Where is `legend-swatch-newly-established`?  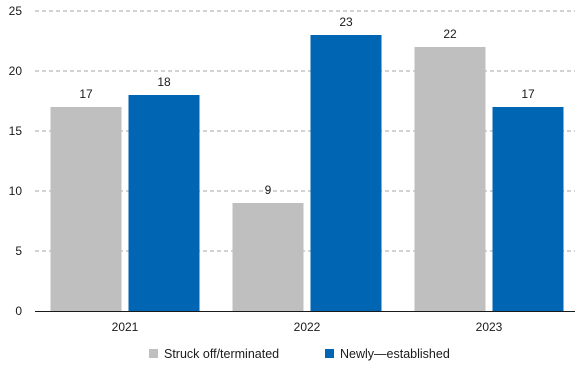 legend-swatch-newly-established is located at coordinates (329, 353).